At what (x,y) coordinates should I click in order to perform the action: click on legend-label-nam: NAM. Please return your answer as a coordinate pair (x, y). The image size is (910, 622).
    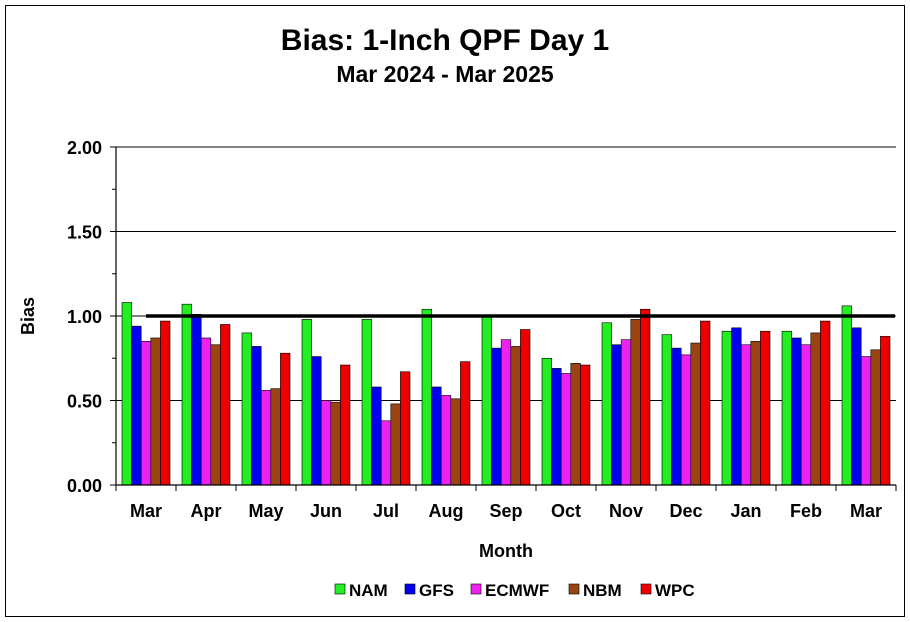
    Looking at the image, I should click on (368, 590).